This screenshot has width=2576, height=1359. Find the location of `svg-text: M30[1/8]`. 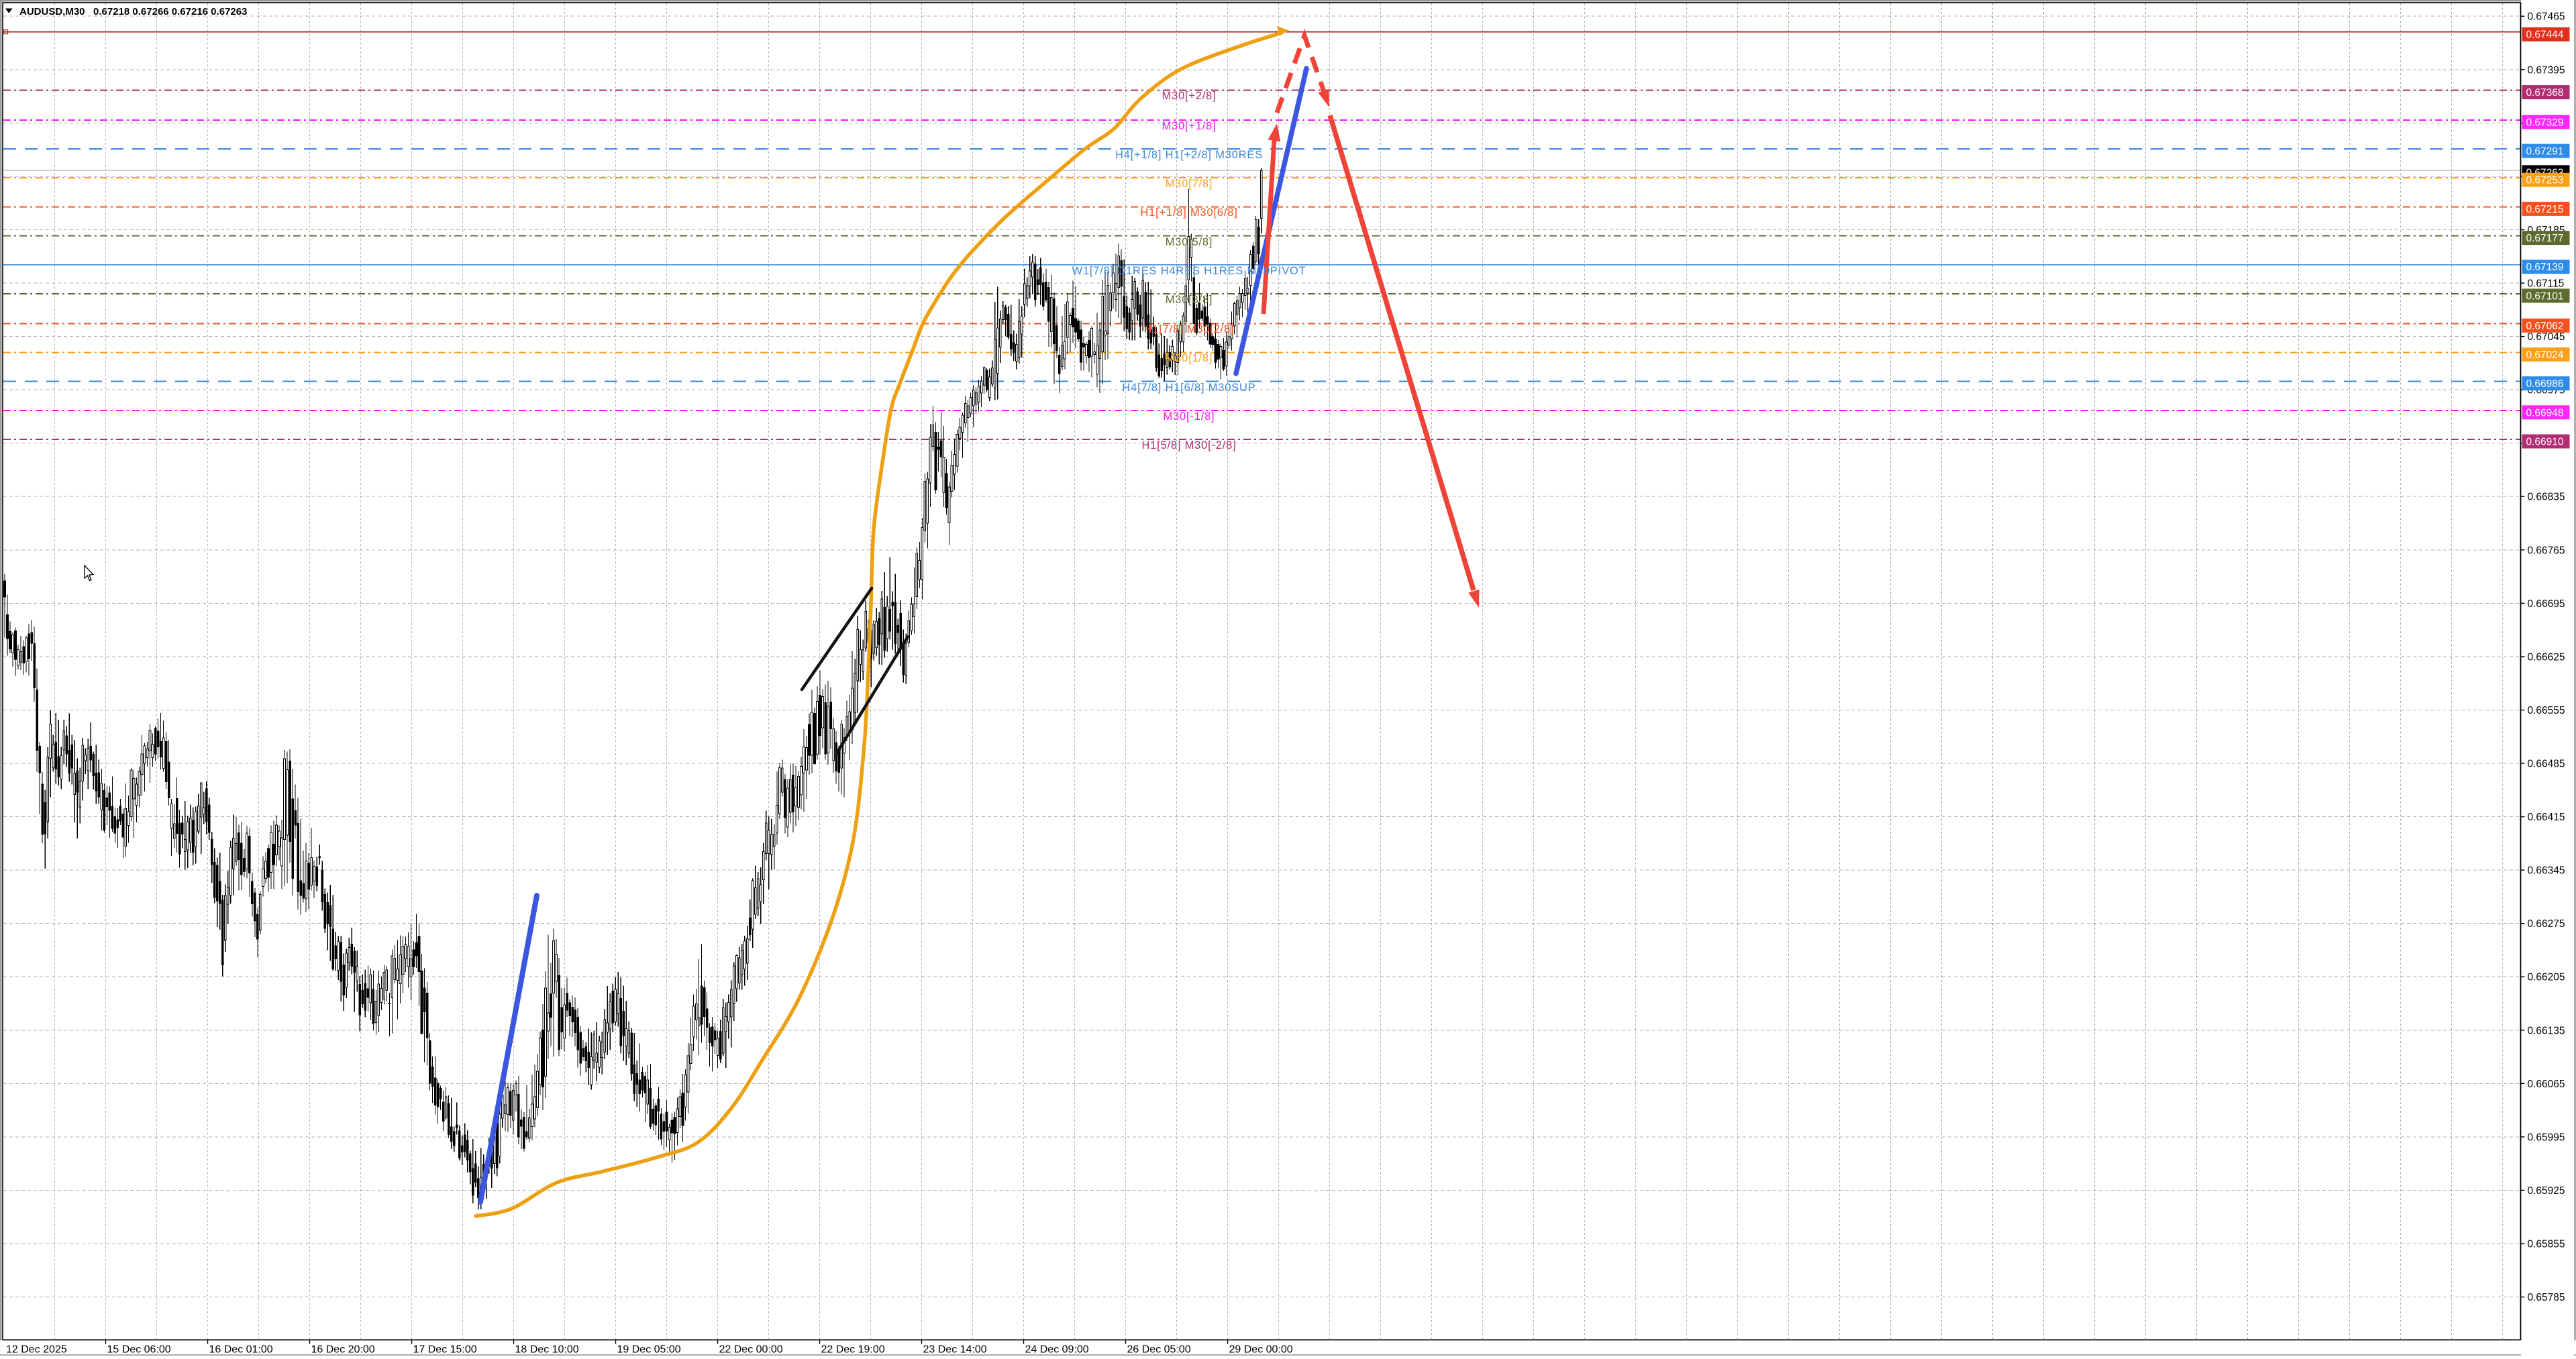

svg-text: M30[1/8] is located at coordinates (1189, 358).